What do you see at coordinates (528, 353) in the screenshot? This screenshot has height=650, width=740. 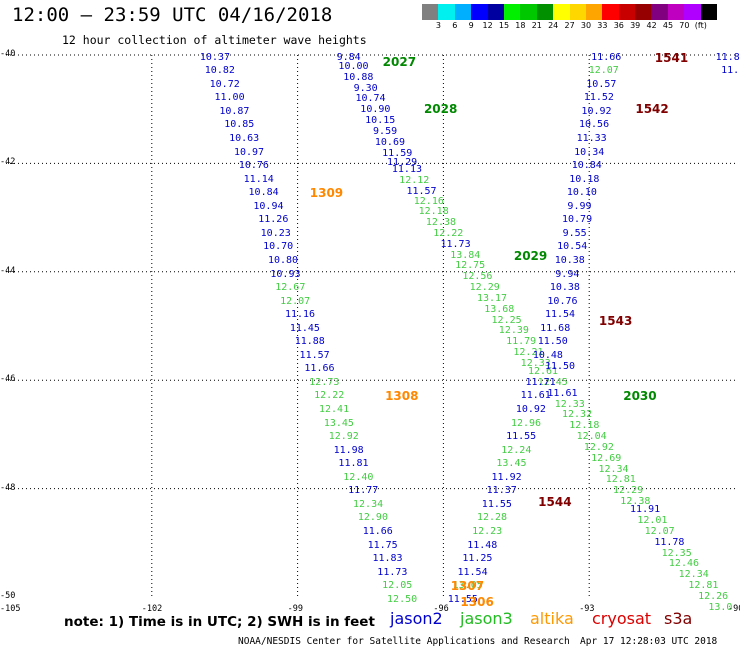 I see `wave-height-value: 12.21` at bounding box center [528, 353].